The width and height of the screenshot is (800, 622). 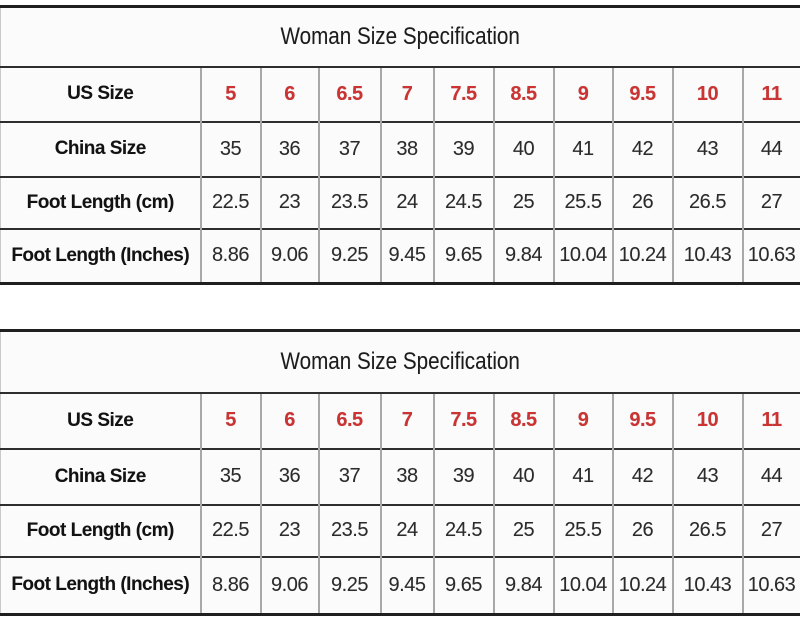 What do you see at coordinates (349, 93) in the screenshot?
I see `us-size-cell: 6.5` at bounding box center [349, 93].